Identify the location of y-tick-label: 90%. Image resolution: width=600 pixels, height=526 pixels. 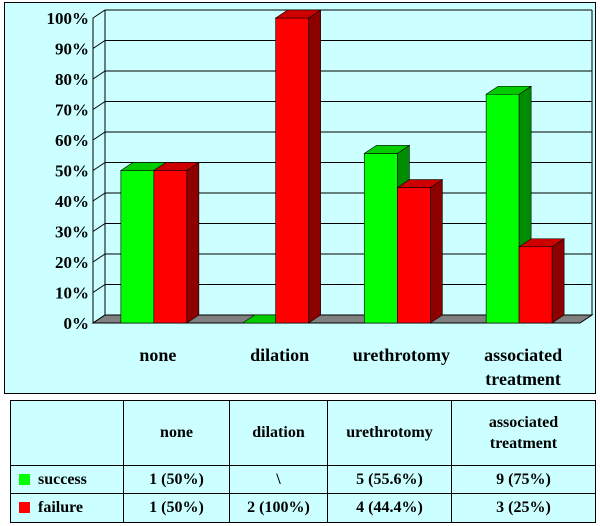
(72, 49).